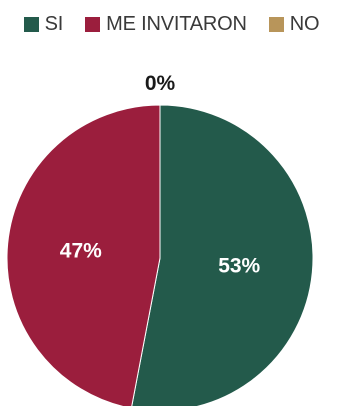 This screenshot has width=343, height=406. Describe the element at coordinates (160, 83) in the screenshot. I see `data-label-no: 0%` at that location.